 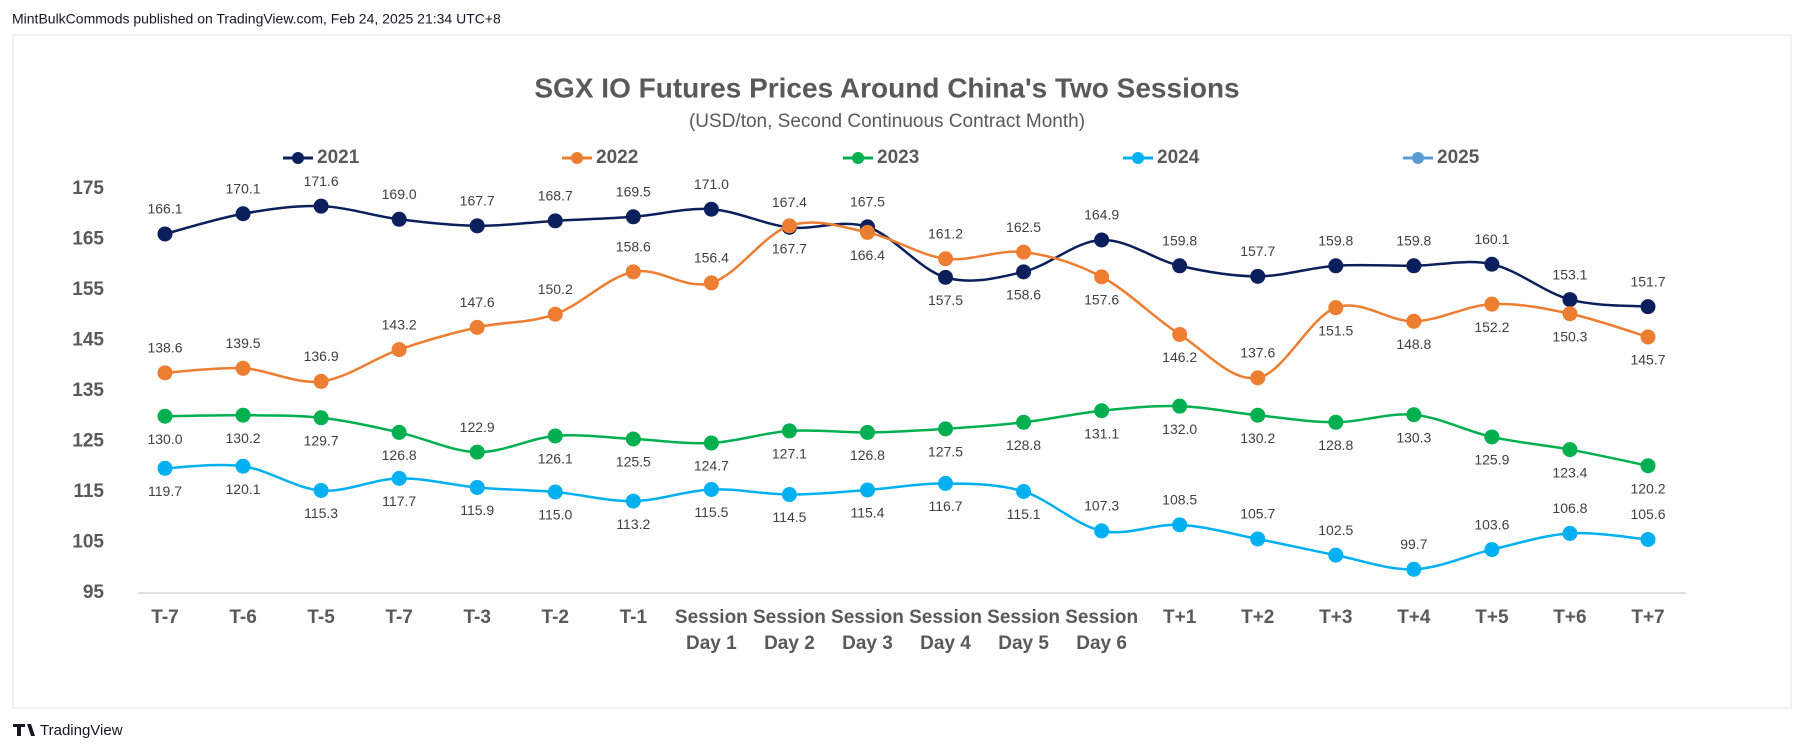 I want to click on data-label: 156.4, so click(x=711, y=258).